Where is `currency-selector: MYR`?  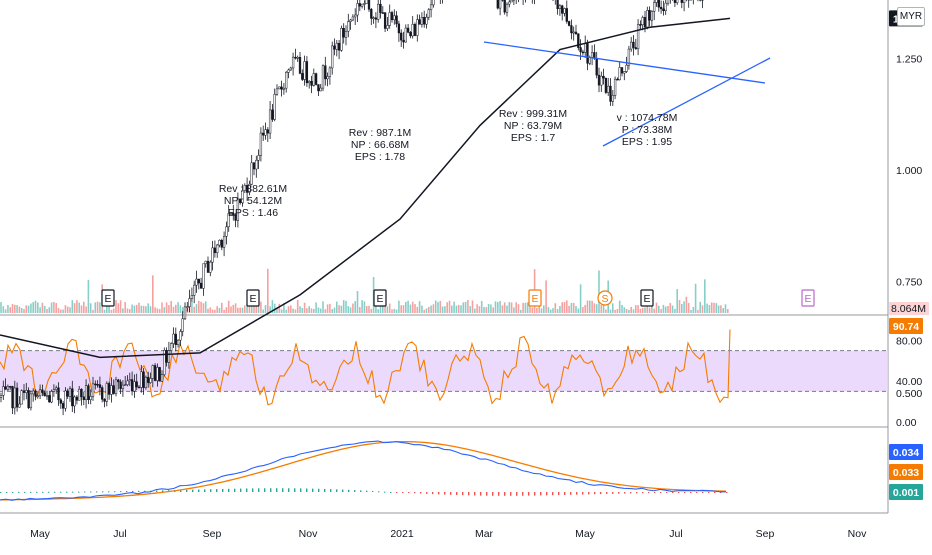 currency-selector: MYR is located at coordinates (911, 16).